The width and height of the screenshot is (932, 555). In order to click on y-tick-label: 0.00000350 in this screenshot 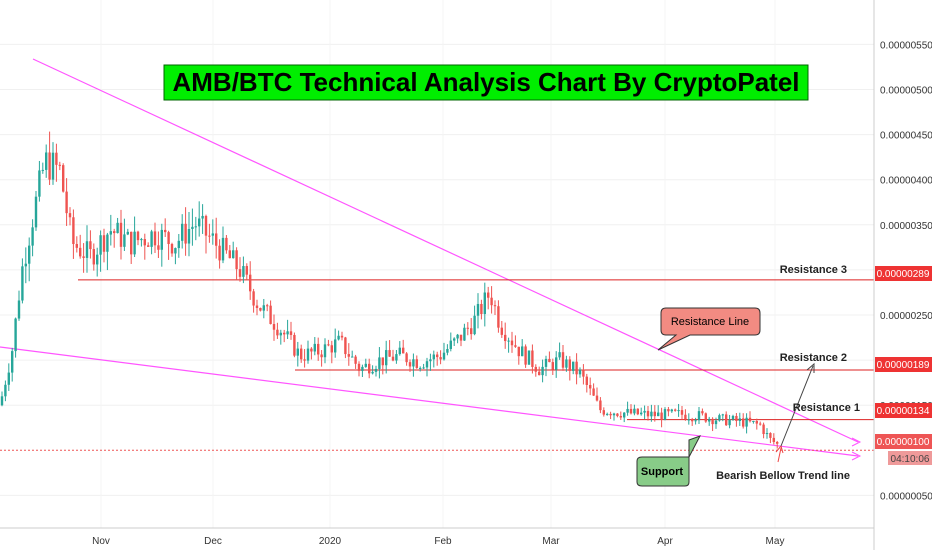, I will do `click(906, 226)`.